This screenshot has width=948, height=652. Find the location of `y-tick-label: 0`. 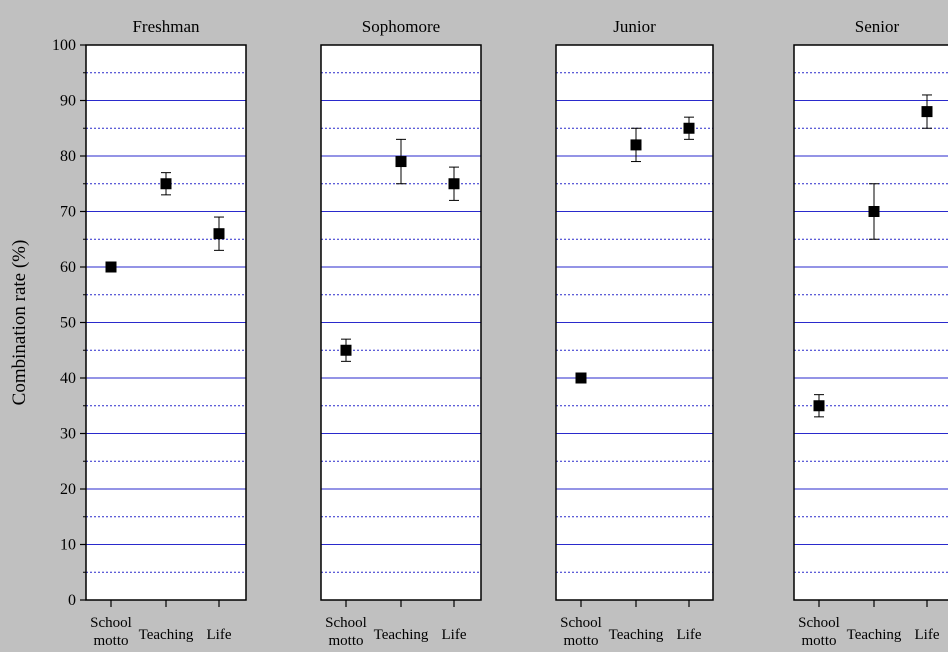

y-tick-label: 0 is located at coordinates (72, 600).